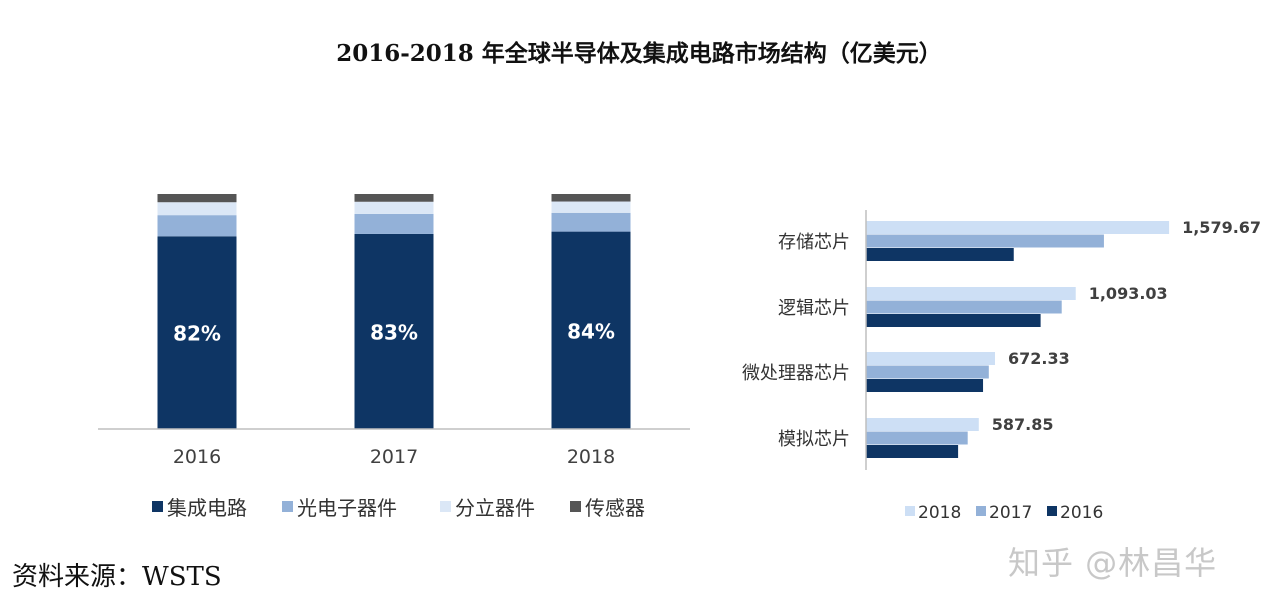 The height and width of the screenshot is (611, 1278). I want to click on legend-swatch-optoelectronics, so click(287, 506).